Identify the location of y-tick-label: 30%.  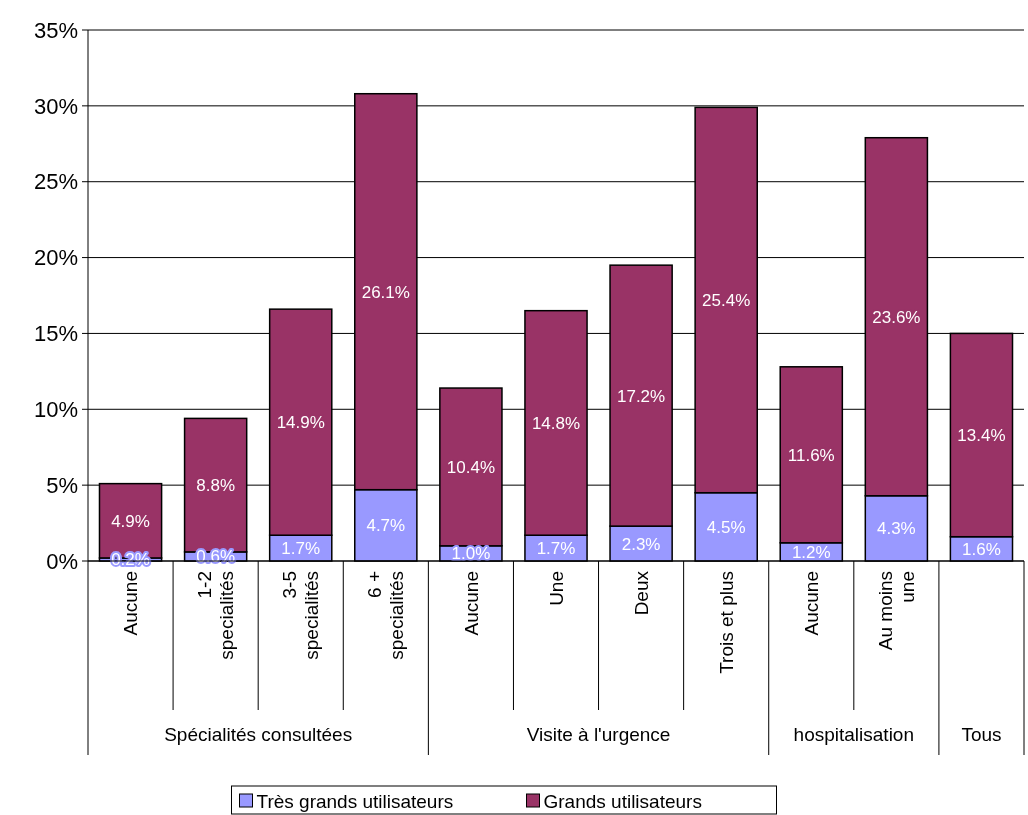
(55, 106).